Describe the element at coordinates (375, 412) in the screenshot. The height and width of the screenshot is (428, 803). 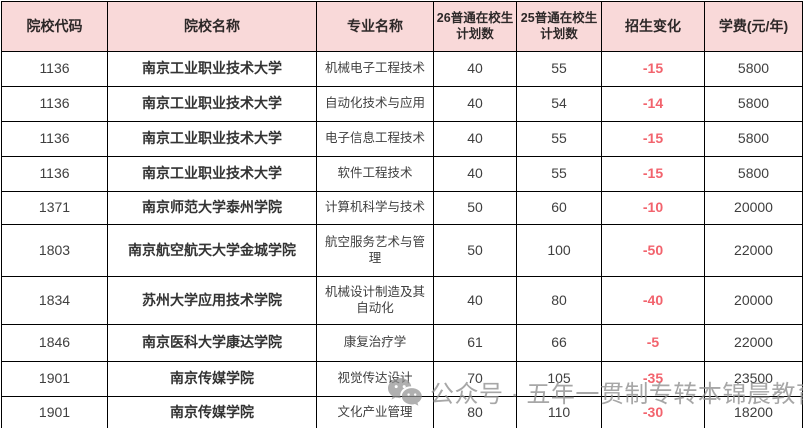
I see `cell-major-name: 文化产业管理` at that location.